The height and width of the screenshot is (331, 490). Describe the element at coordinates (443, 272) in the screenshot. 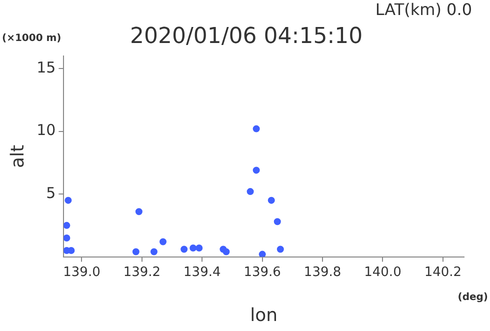

I see `x-tick-label: 140.2` at that location.